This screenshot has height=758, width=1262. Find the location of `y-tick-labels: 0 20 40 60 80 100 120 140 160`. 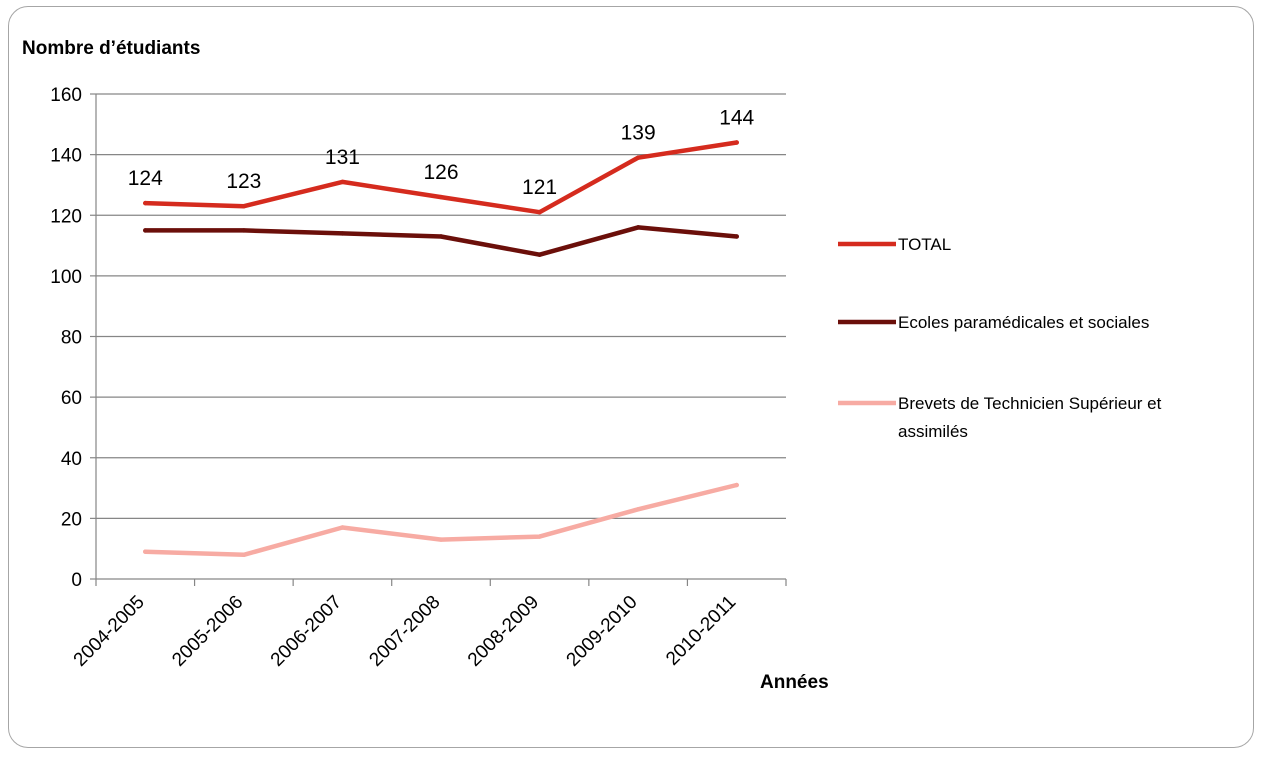

y-tick-labels: 0 20 40 60 80 100 120 140 160 is located at coordinates (66, 338).